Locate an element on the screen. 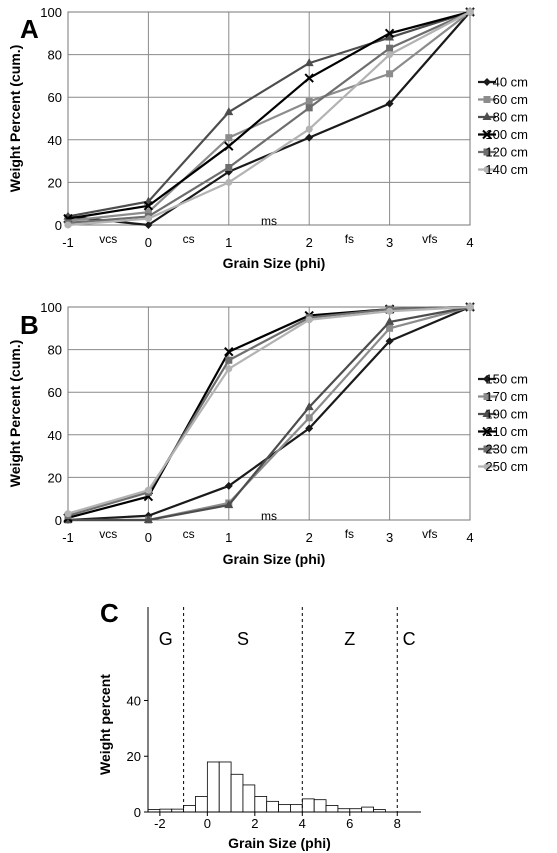 The image size is (557, 853). legend-item: 120 cm is located at coordinates (503, 152).